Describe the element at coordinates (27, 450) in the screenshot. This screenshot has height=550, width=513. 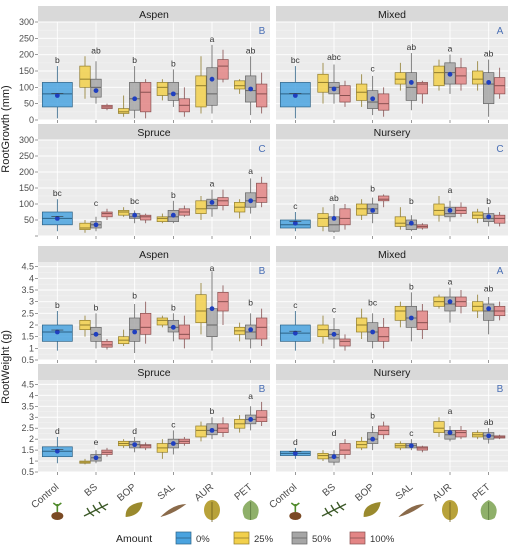
I see `y-tick-label: 1.5` at that location.